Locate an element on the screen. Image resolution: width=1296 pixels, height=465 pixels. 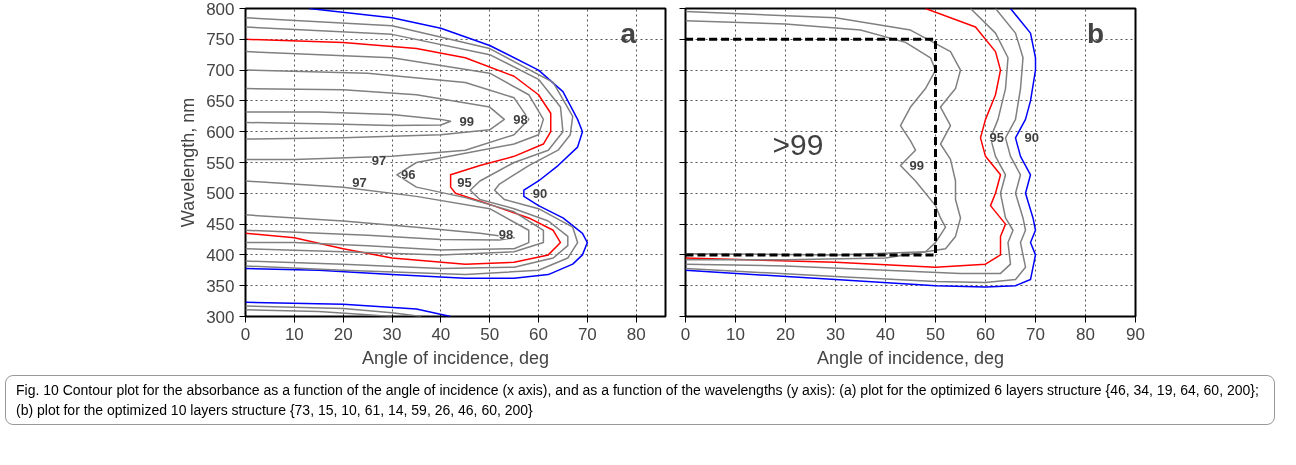
y-tick-label: 350 is located at coordinates (220, 286).